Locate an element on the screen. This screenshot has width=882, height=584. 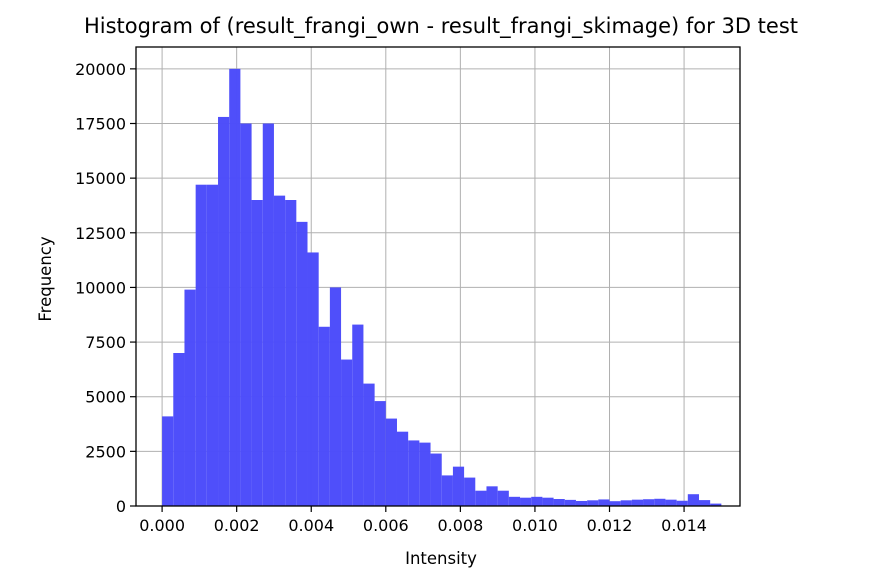
y-tick-label: 12500 is located at coordinates (100, 233).